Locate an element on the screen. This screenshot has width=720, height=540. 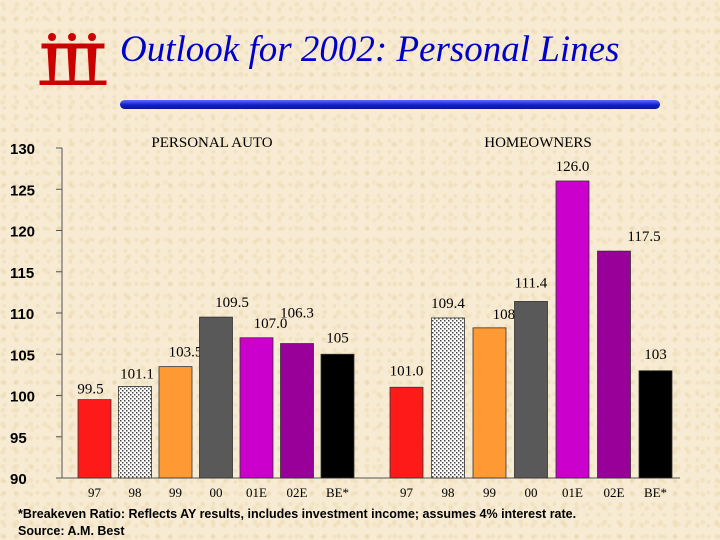
data-label: 99.5 is located at coordinates (90, 390).